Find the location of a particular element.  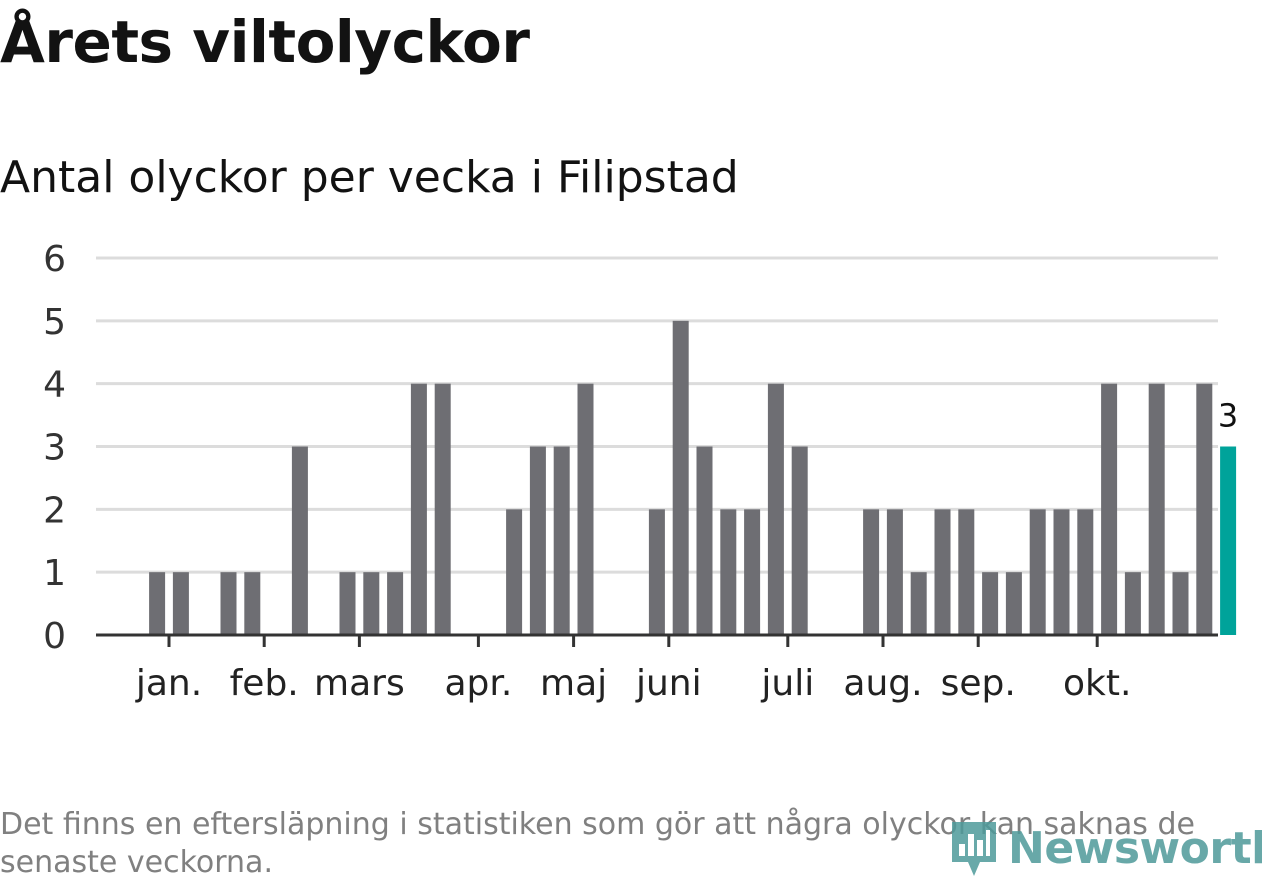

y-tick-label: 1 is located at coordinates (54, 573).